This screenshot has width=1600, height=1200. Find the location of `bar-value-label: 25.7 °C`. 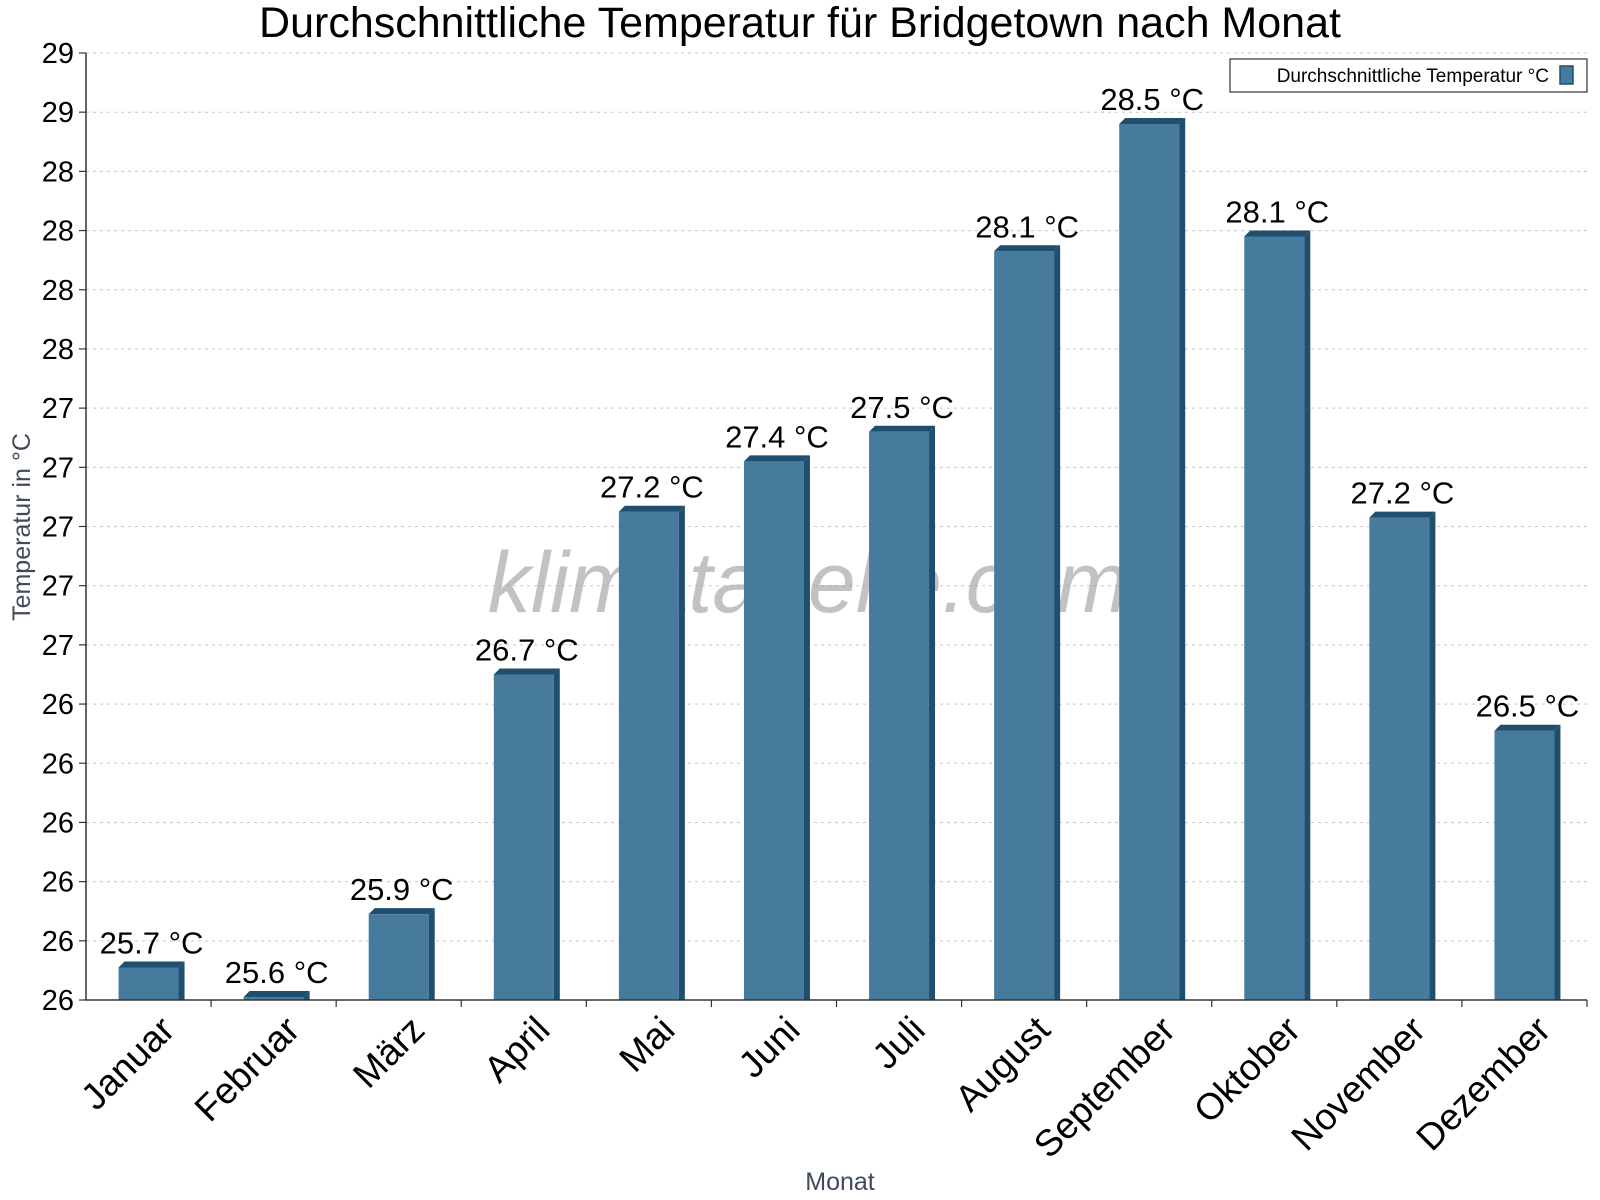

bar-value-label: 25.7 °C is located at coordinates (152, 942).